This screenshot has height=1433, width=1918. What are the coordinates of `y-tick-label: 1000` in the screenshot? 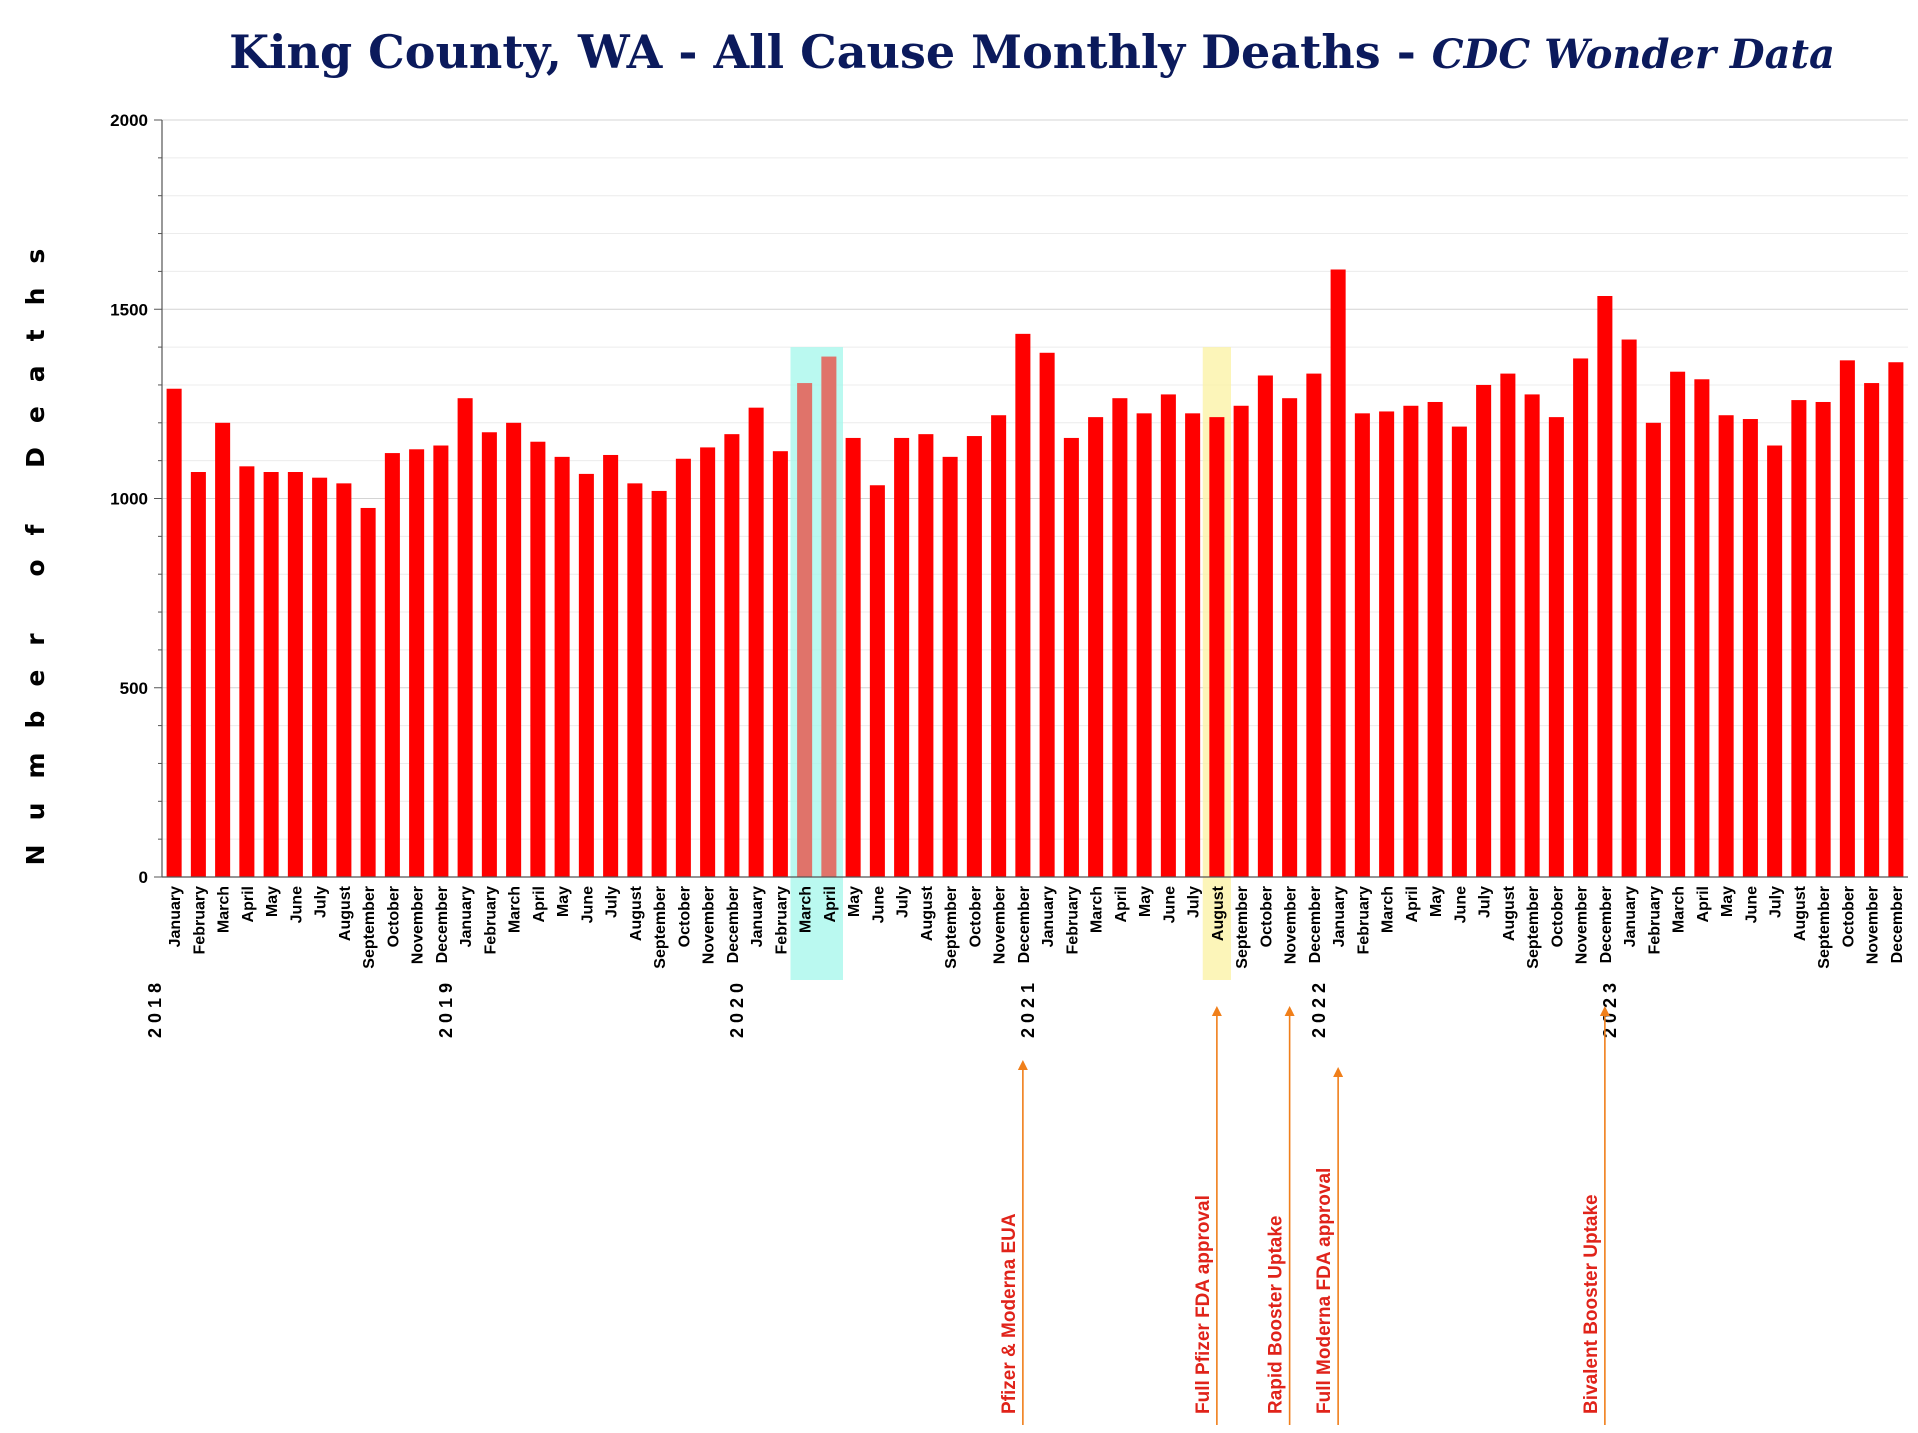 It's located at (129, 499).